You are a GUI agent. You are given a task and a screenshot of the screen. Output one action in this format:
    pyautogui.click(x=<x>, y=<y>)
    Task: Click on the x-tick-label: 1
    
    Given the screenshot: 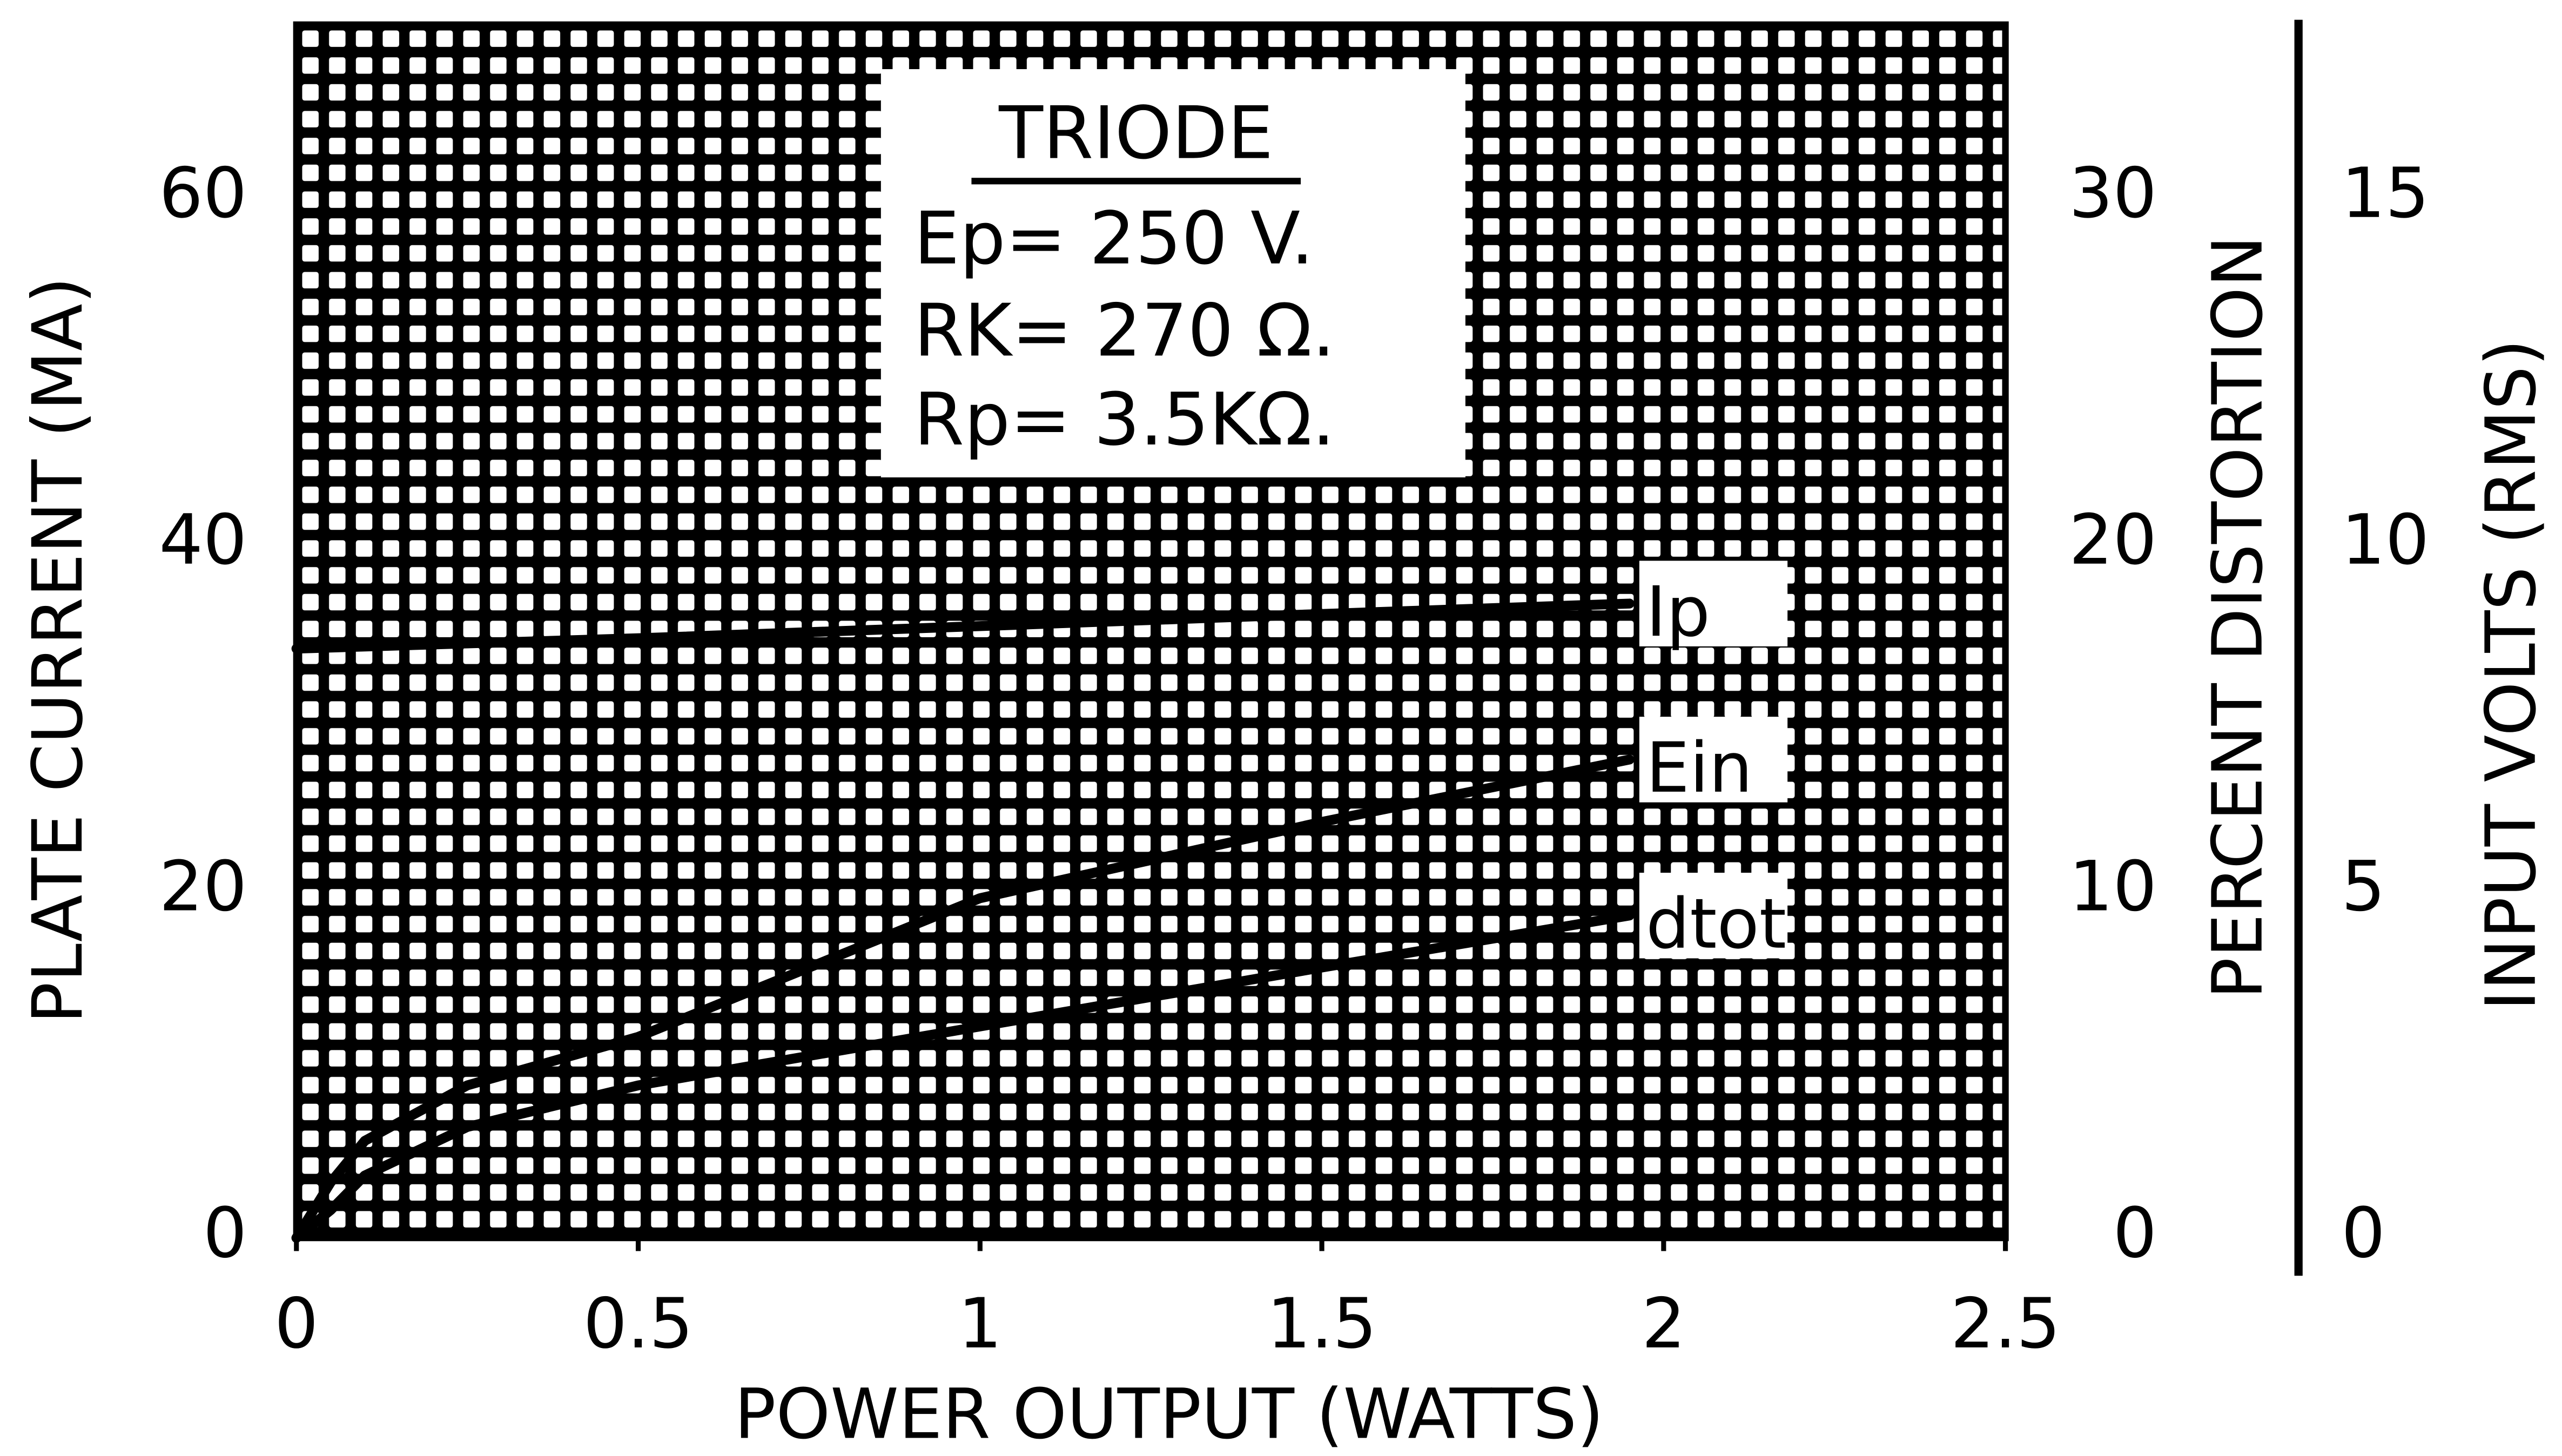 What is the action you would take?
    pyautogui.click(x=980, y=1324)
    